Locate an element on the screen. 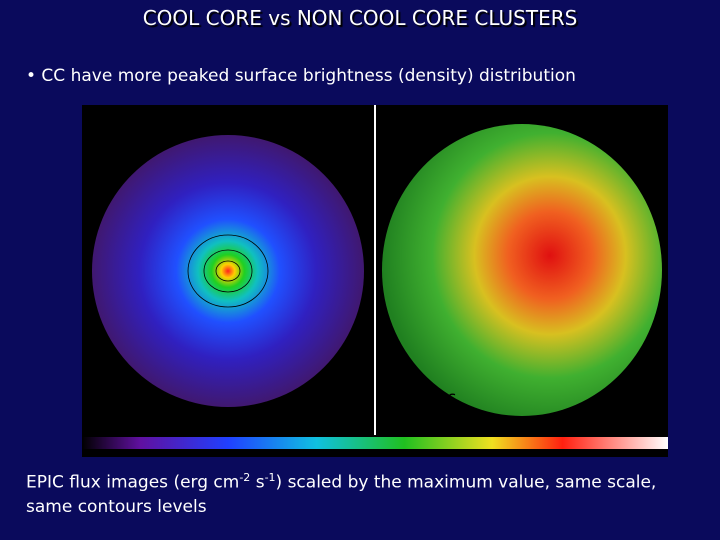  slide-title: COOL CORE vs NON COOL CORE CLUSTERS is located at coordinates (360, 18).